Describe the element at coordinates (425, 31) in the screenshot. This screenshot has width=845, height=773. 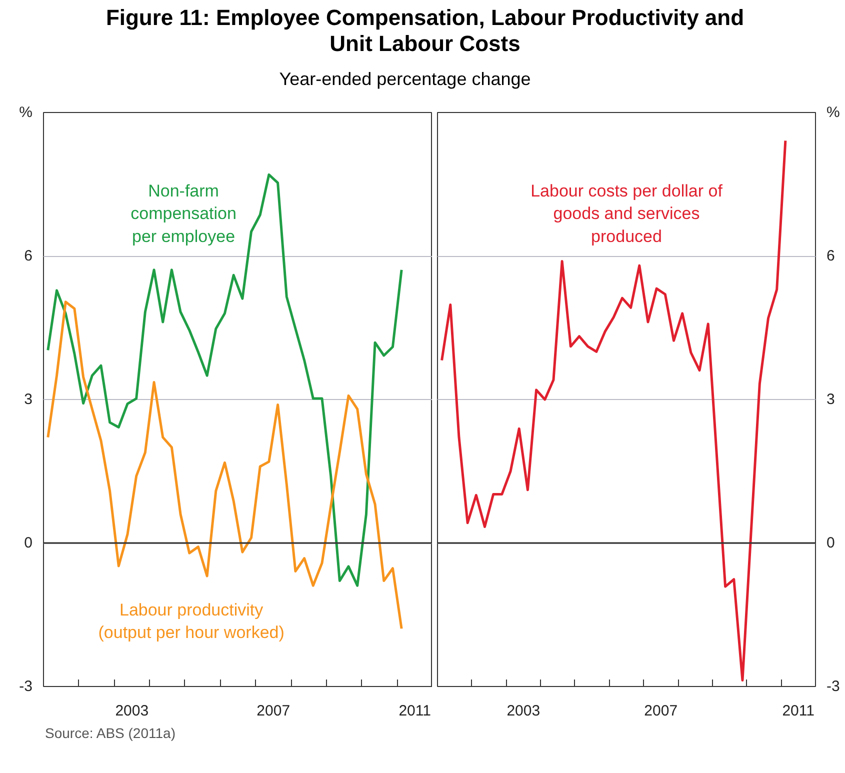
I see `chart-title: Figure 11: Employee Compensation, Labour Productivity and Unit Labour Costs` at that location.